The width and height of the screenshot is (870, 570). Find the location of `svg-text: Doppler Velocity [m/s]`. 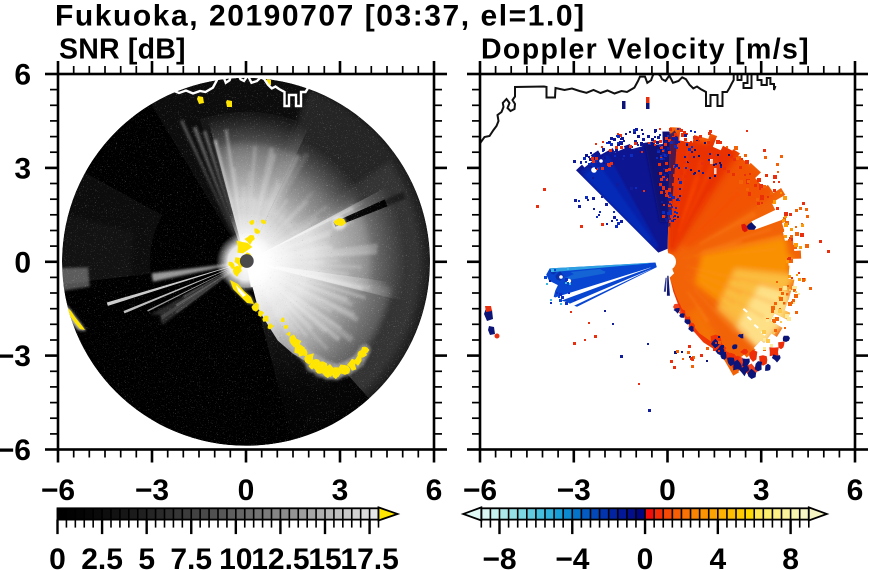

svg-text: Doppler Velocity [m/s] is located at coordinates (645, 50).